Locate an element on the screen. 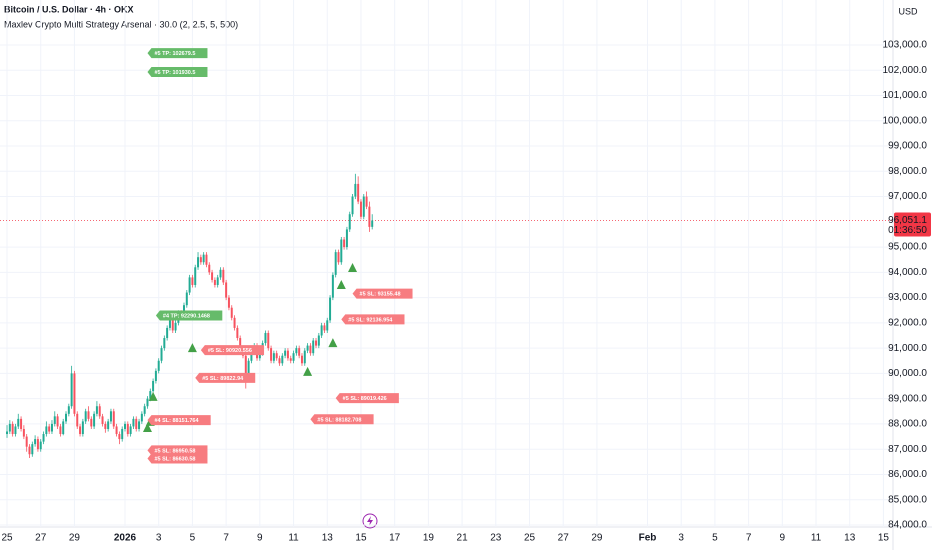 This screenshot has width=932, height=555. y-tick-label: 95,000.0 is located at coordinates (907, 247).